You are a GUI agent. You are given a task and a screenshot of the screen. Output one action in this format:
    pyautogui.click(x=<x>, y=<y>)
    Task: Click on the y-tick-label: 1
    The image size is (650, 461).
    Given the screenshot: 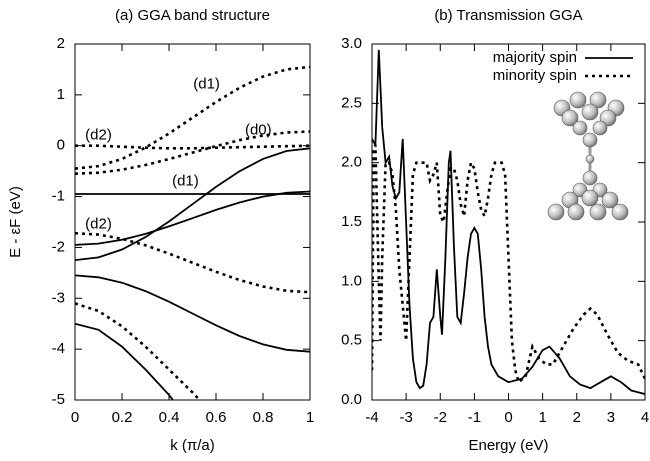 What is the action you would take?
    pyautogui.click(x=61, y=94)
    